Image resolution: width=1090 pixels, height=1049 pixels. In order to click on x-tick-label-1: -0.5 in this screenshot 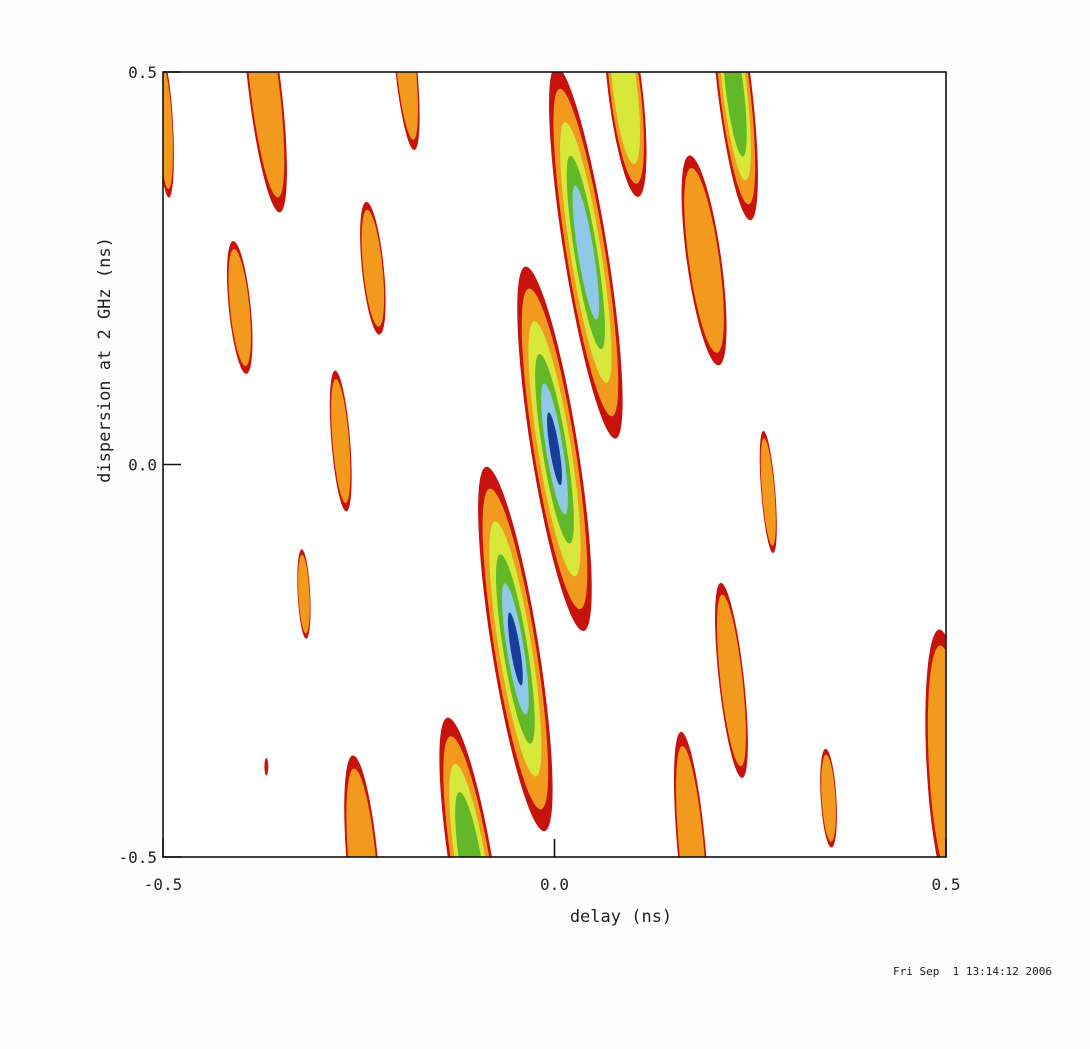, I will do `click(163, 884)`.